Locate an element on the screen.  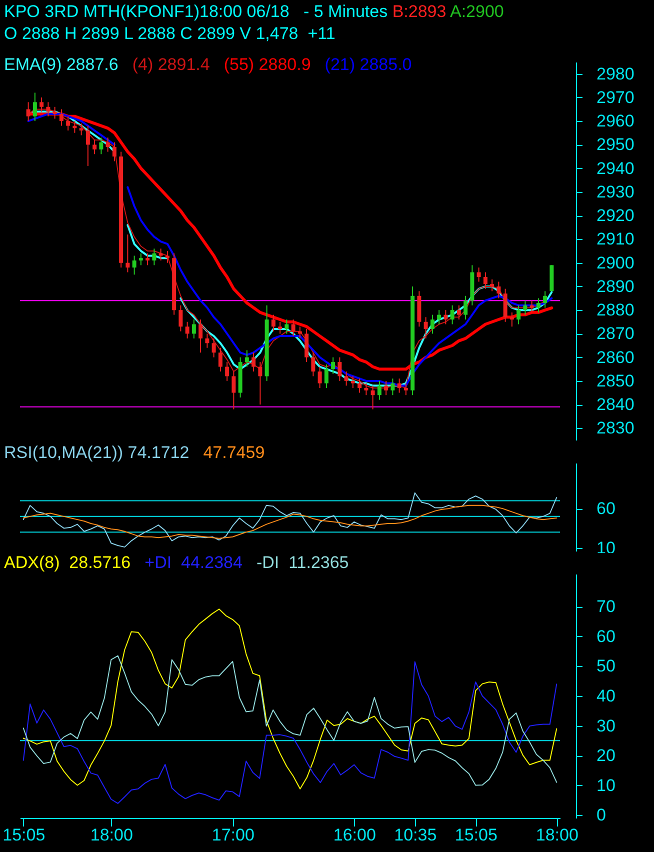
y-tick-label: 2870 is located at coordinates (615, 334).